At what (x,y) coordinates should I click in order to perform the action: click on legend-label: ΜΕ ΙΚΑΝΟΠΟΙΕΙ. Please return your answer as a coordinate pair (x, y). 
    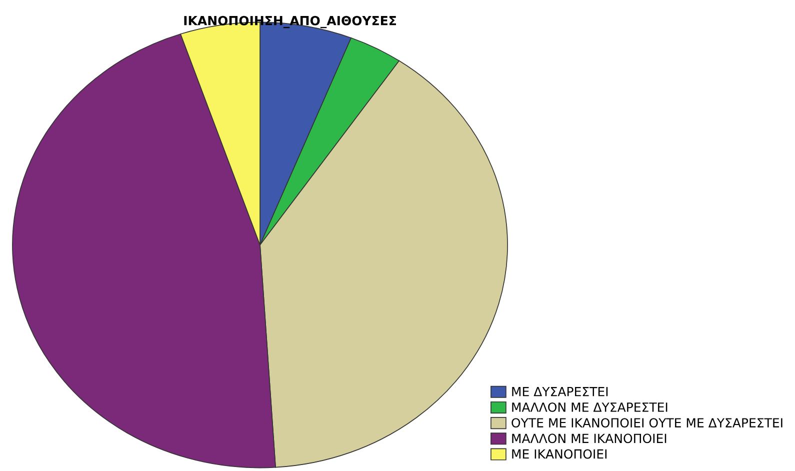
    Looking at the image, I should click on (559, 454).